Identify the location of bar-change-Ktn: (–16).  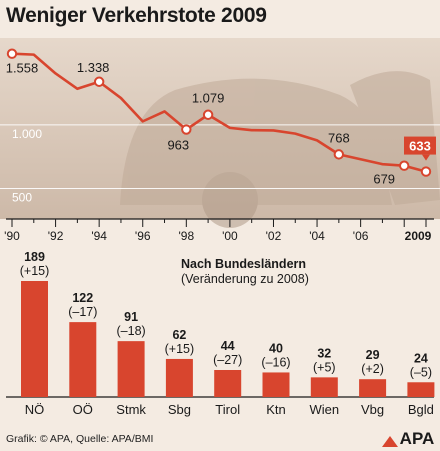
(275, 362).